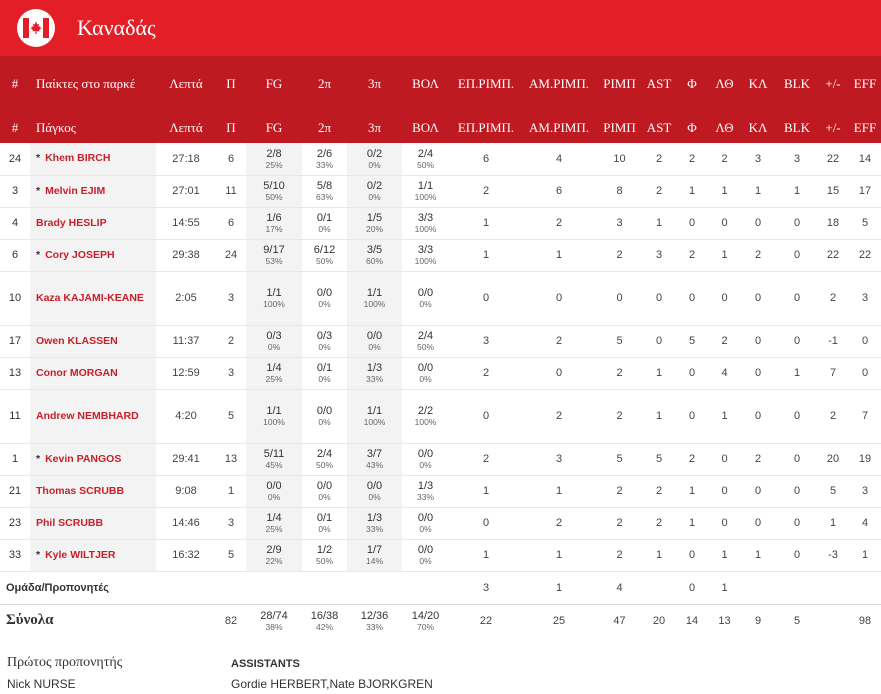  I want to click on points: 2, so click(231, 341).